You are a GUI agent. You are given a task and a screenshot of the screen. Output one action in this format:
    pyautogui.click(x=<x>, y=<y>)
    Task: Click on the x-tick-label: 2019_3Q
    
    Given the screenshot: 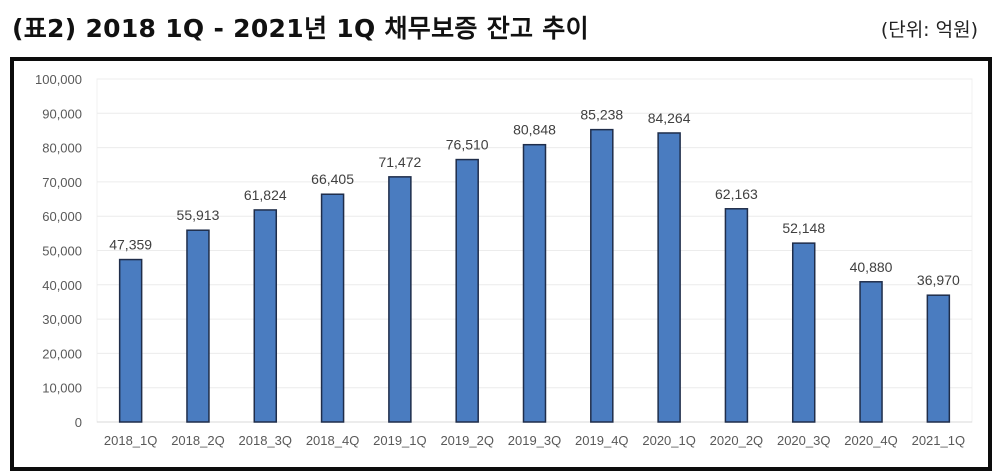 What is the action you would take?
    pyautogui.click(x=535, y=440)
    